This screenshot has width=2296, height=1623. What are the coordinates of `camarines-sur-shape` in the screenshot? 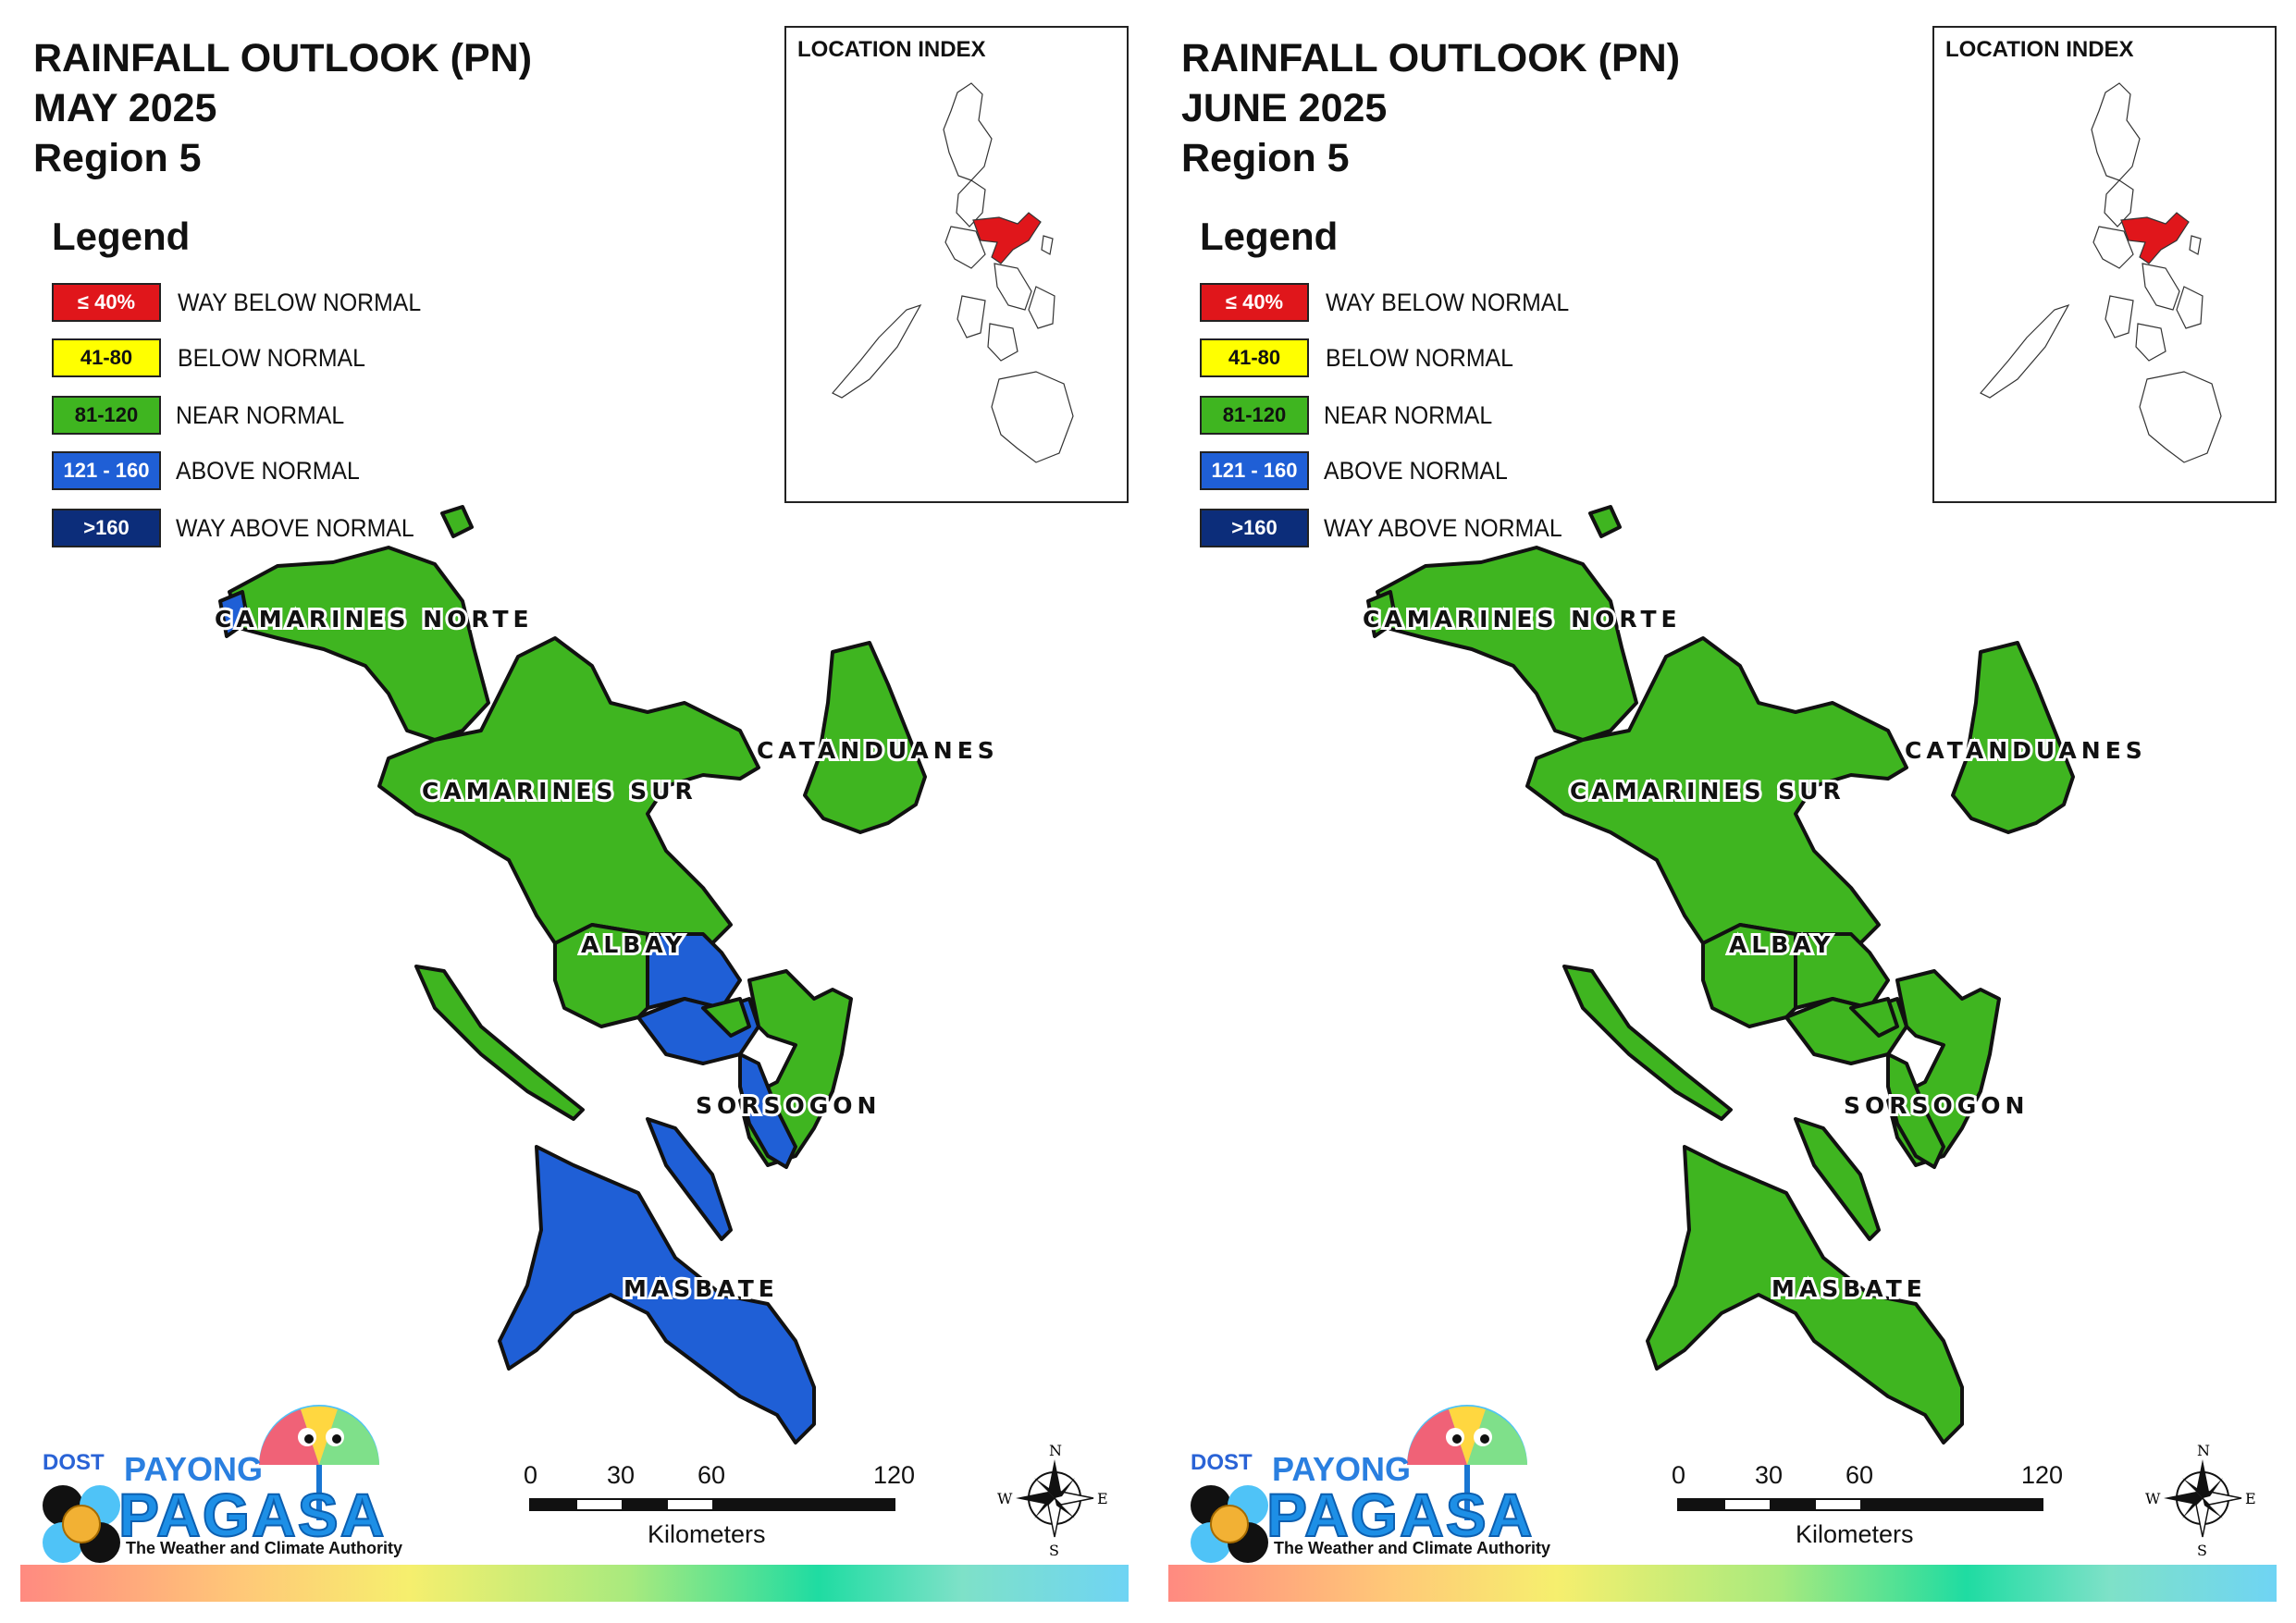 It's located at (1716, 790).